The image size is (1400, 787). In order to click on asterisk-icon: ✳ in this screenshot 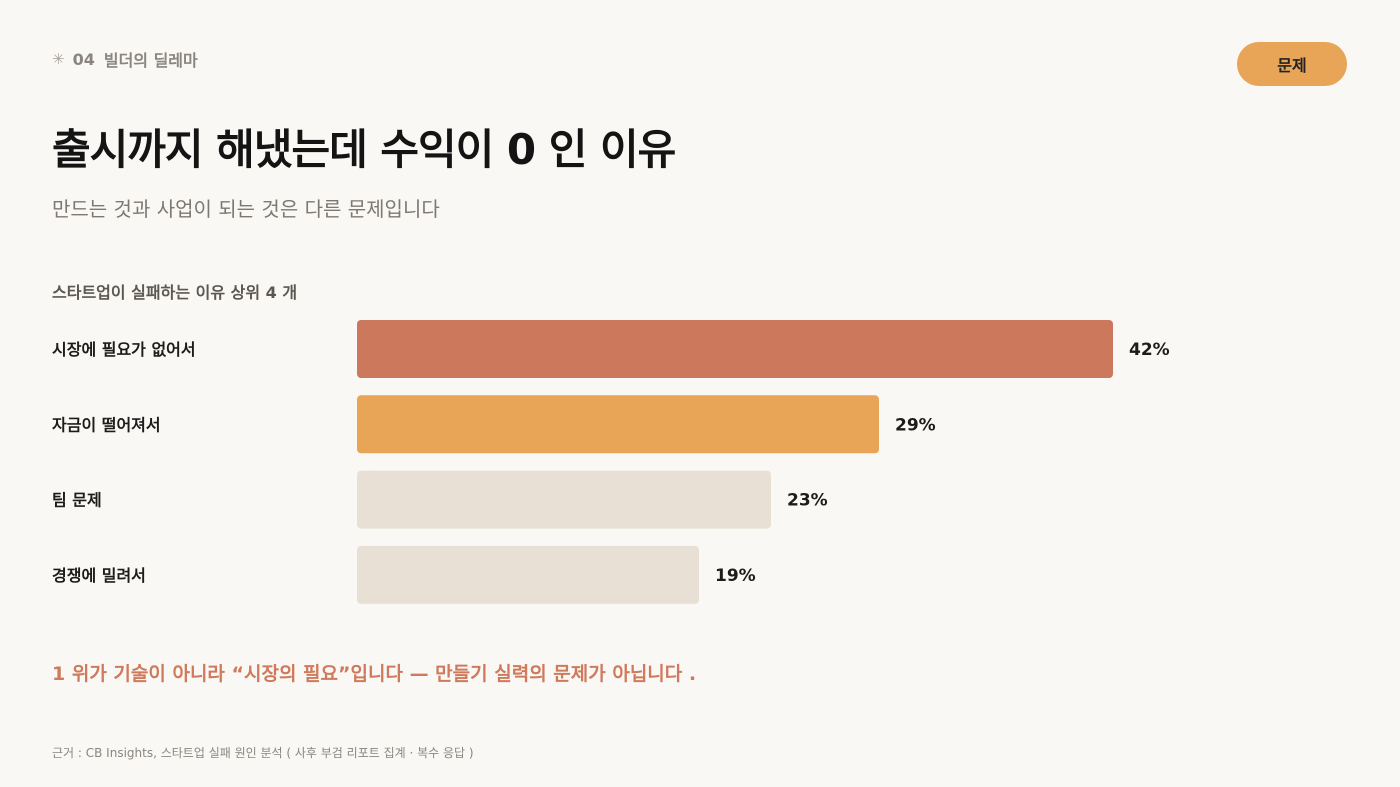, I will do `click(58, 59)`.